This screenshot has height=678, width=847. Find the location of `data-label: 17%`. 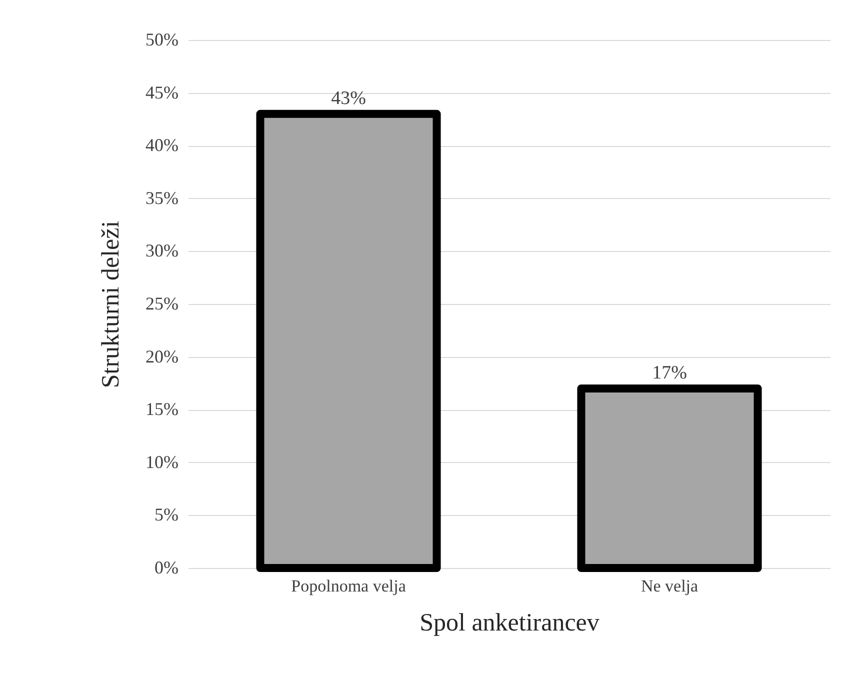

data-label: 17% is located at coordinates (670, 373).